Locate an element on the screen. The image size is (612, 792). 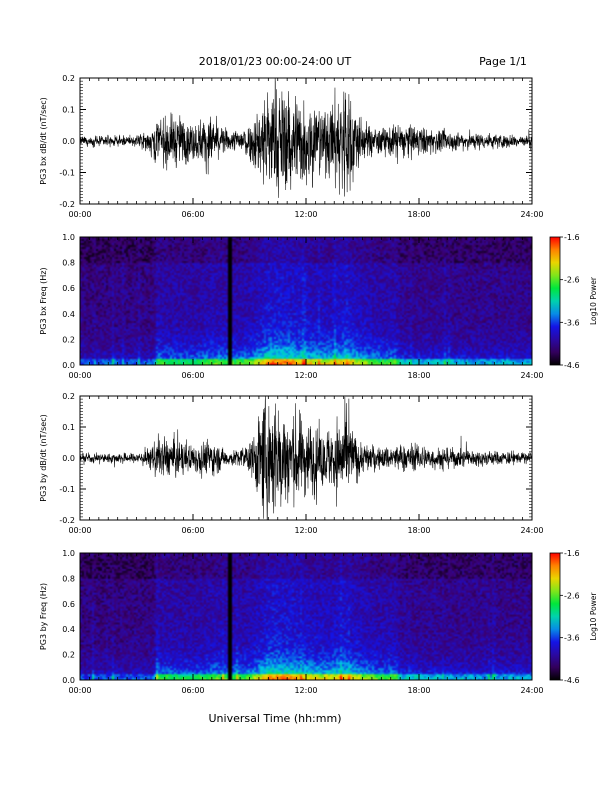
y-axis-label: PG3 bx dB/dt (nT/sec) is located at coordinates (43, 140).